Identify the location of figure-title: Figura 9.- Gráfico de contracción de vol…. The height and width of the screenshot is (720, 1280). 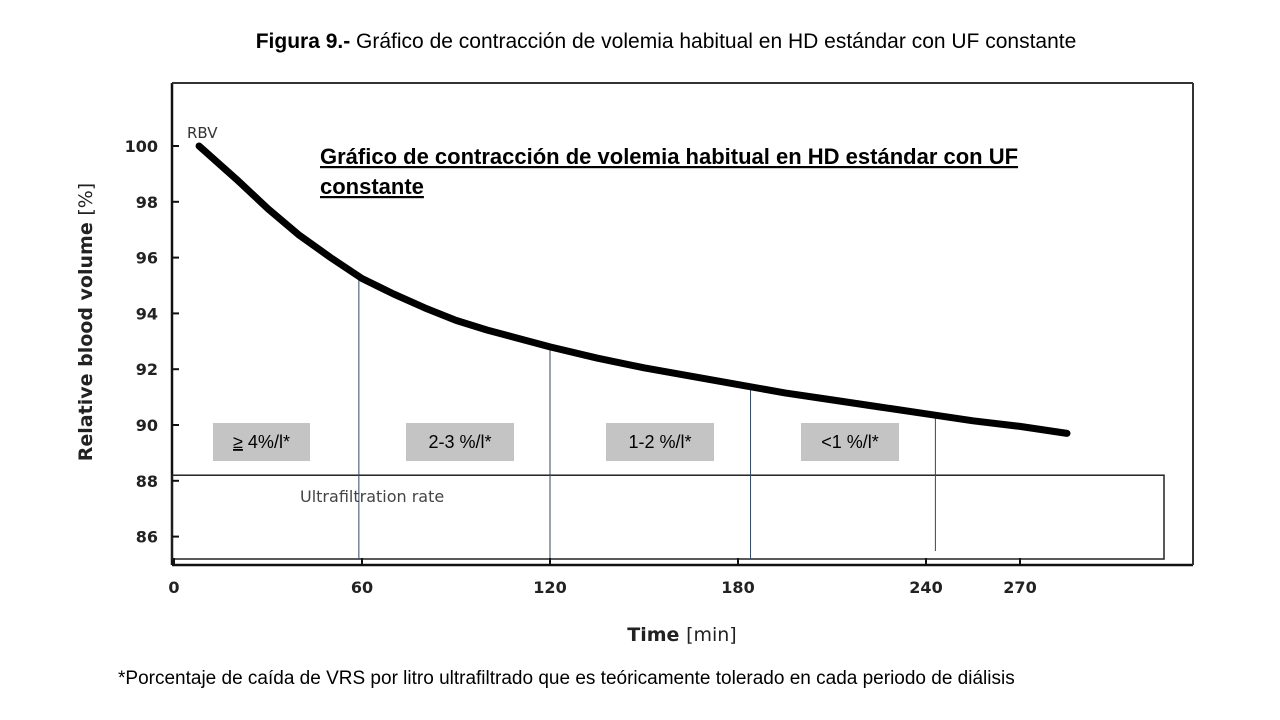
(640, 42).